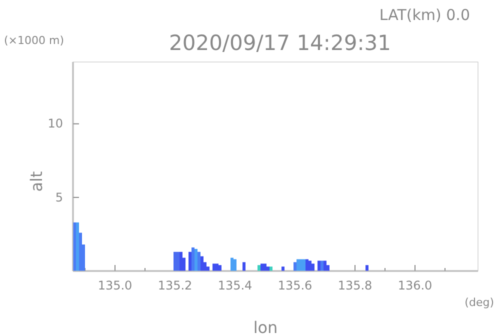 The image size is (498, 336). What do you see at coordinates (280, 43) in the screenshot?
I see `chart-title: 2020/09/17 14:29:31` at bounding box center [280, 43].